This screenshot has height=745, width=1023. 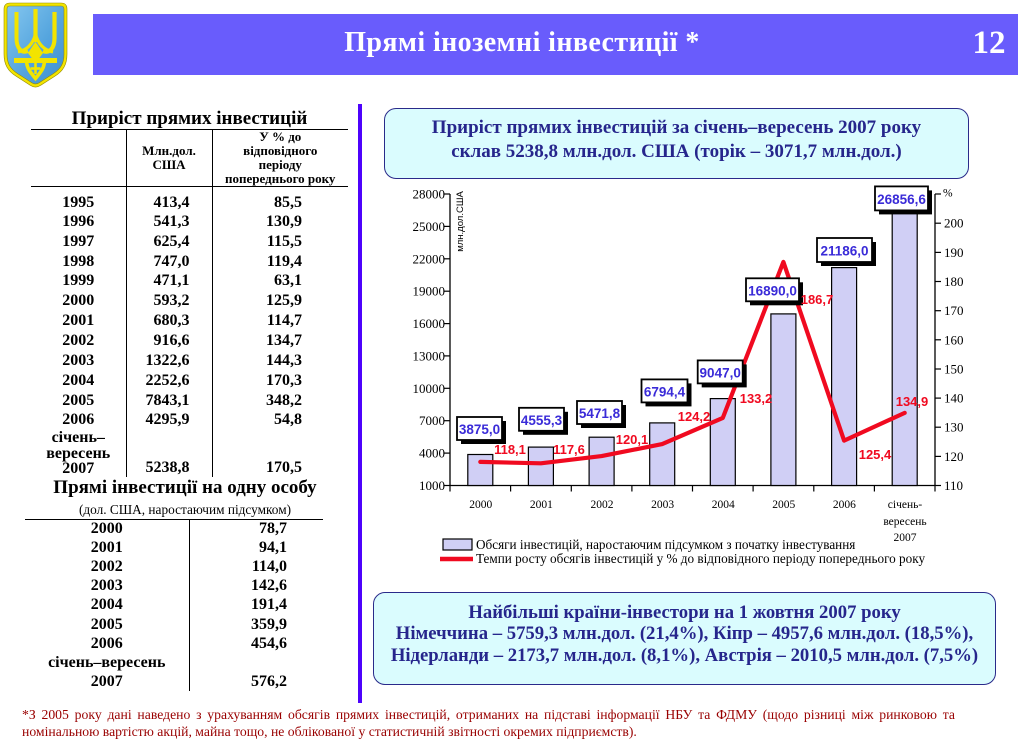 I want to click on svg-text: 19000, so click(x=429, y=291).